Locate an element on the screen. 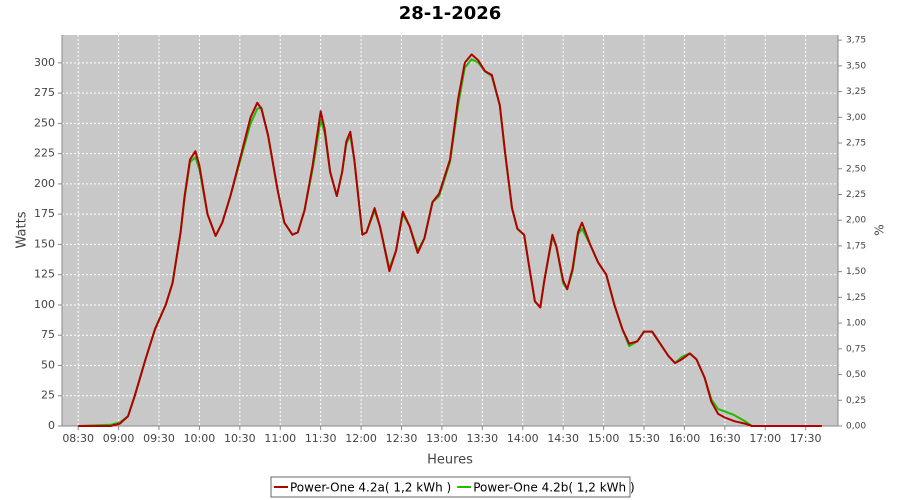 The height and width of the screenshot is (500, 900). x-tick-label: 12:00 is located at coordinates (361, 438).